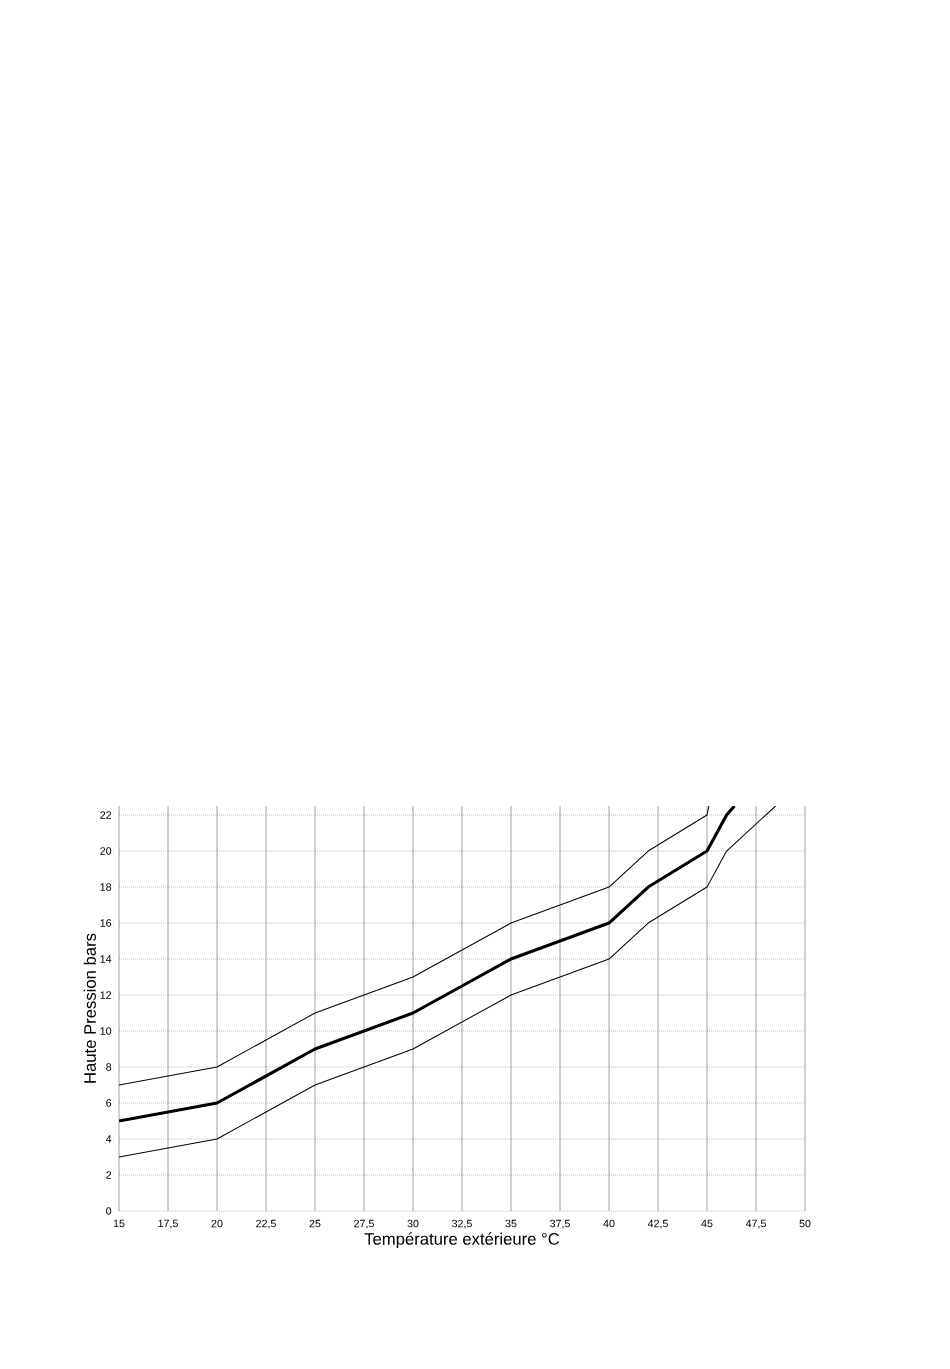 The width and height of the screenshot is (950, 1369). I want to click on x-tick-label: 30, so click(413, 1223).